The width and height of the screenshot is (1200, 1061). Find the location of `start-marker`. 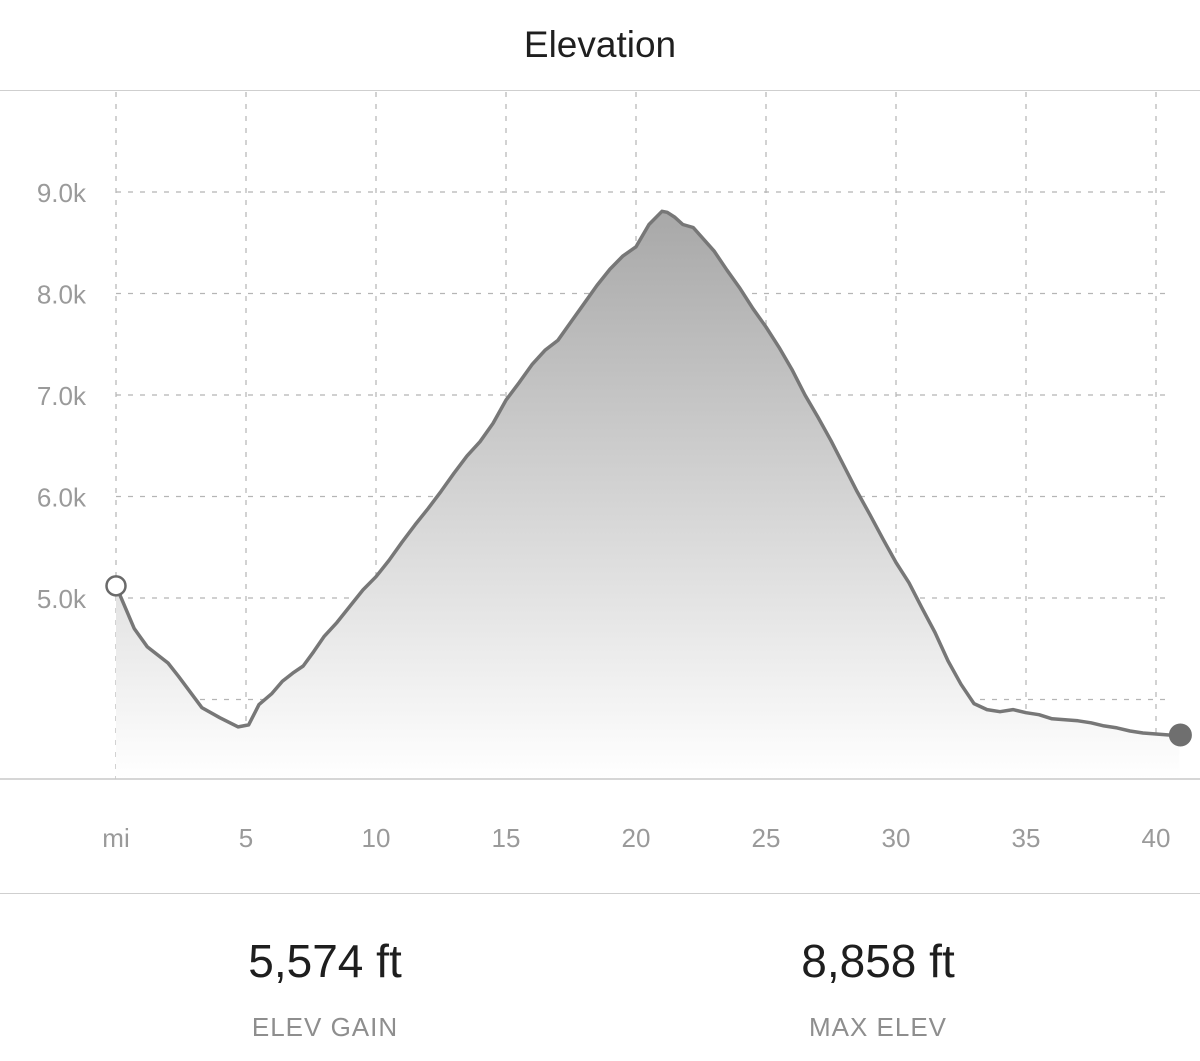

start-marker is located at coordinates (116, 586).